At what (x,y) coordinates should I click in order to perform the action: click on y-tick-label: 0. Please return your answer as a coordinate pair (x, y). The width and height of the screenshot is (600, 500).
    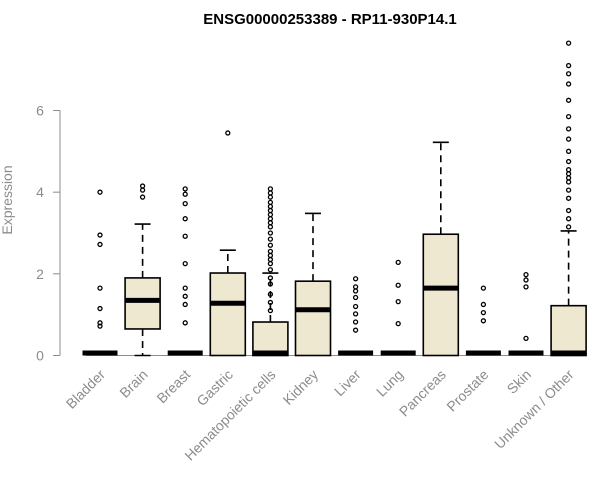
    Looking at the image, I should click on (40, 356).